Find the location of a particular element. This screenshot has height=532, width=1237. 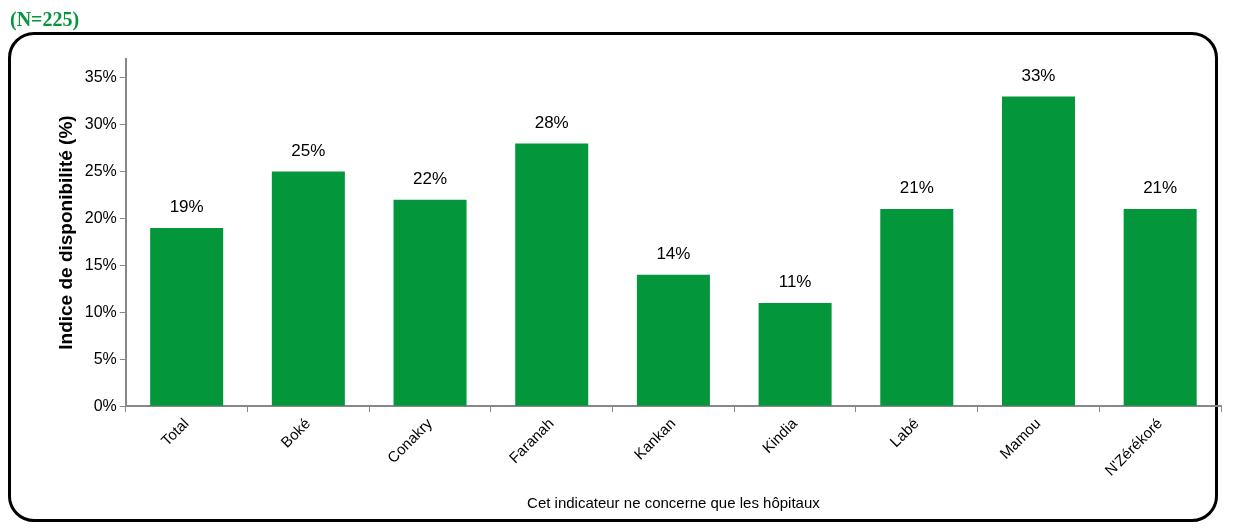

chart-title: (N=225) is located at coordinates (45, 19).